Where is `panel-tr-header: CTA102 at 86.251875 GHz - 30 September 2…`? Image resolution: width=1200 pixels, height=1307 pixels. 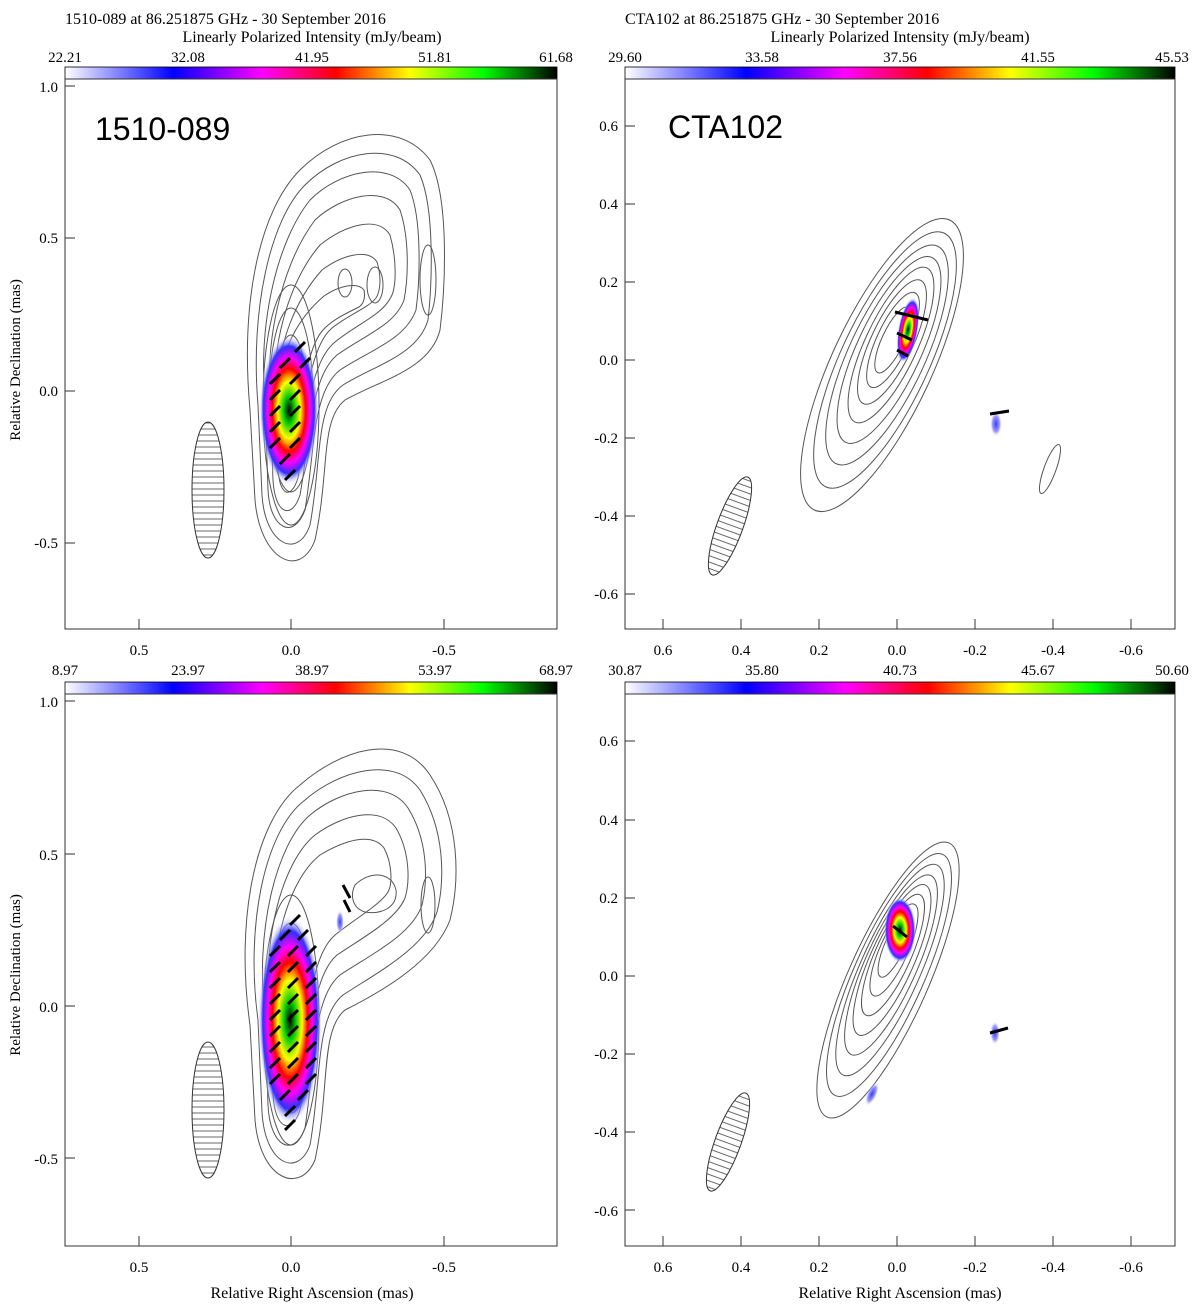
panel-tr-header: CTA102 at 86.251875 GHz - 30 September 2… is located at coordinates (782, 19).